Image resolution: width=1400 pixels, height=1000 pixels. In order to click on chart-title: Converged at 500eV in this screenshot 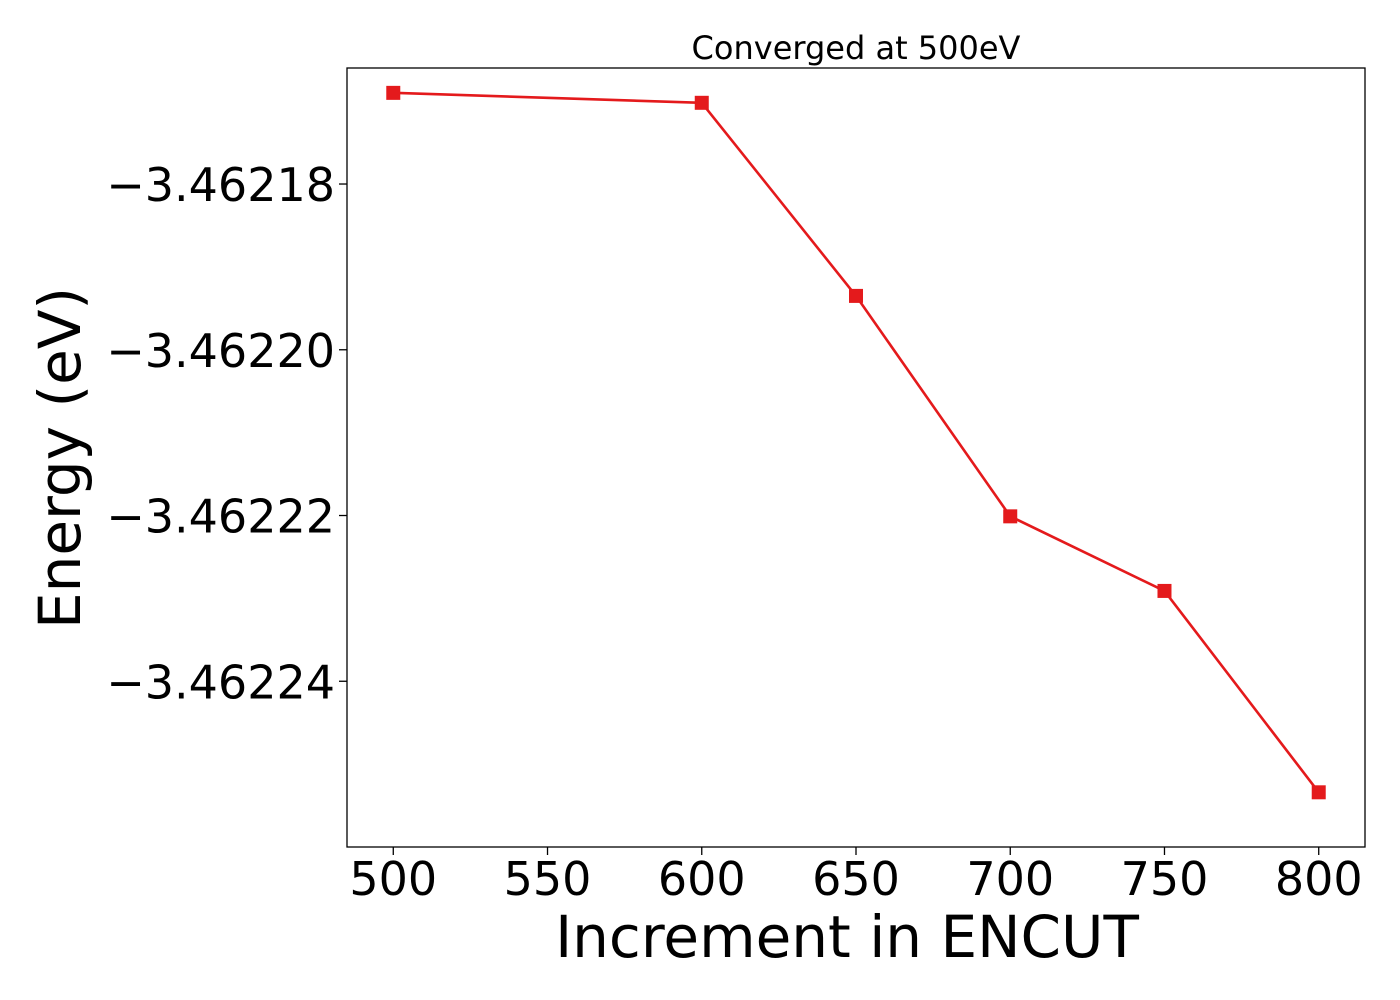, I will do `click(856, 48)`.